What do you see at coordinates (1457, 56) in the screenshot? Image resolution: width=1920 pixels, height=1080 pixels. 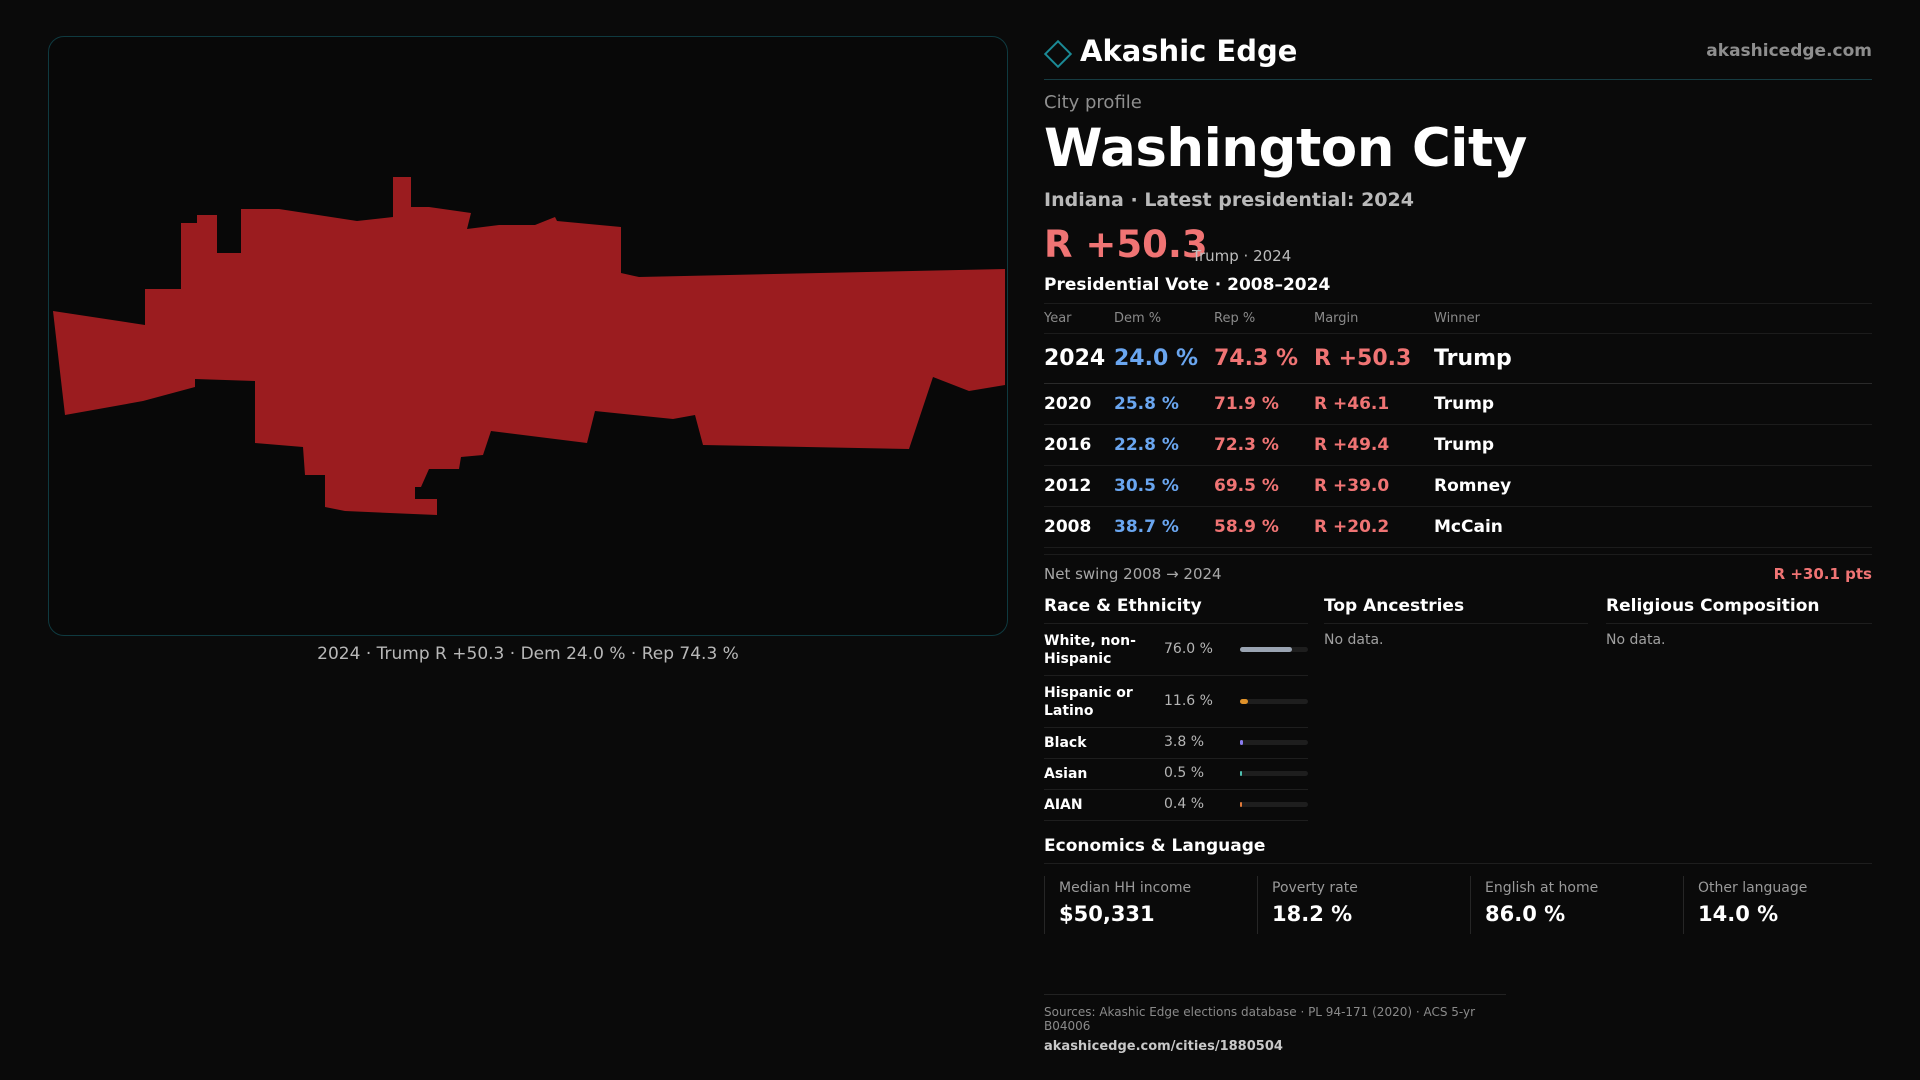 I see `header: Akashic Edge akashicedge.com` at bounding box center [1457, 56].